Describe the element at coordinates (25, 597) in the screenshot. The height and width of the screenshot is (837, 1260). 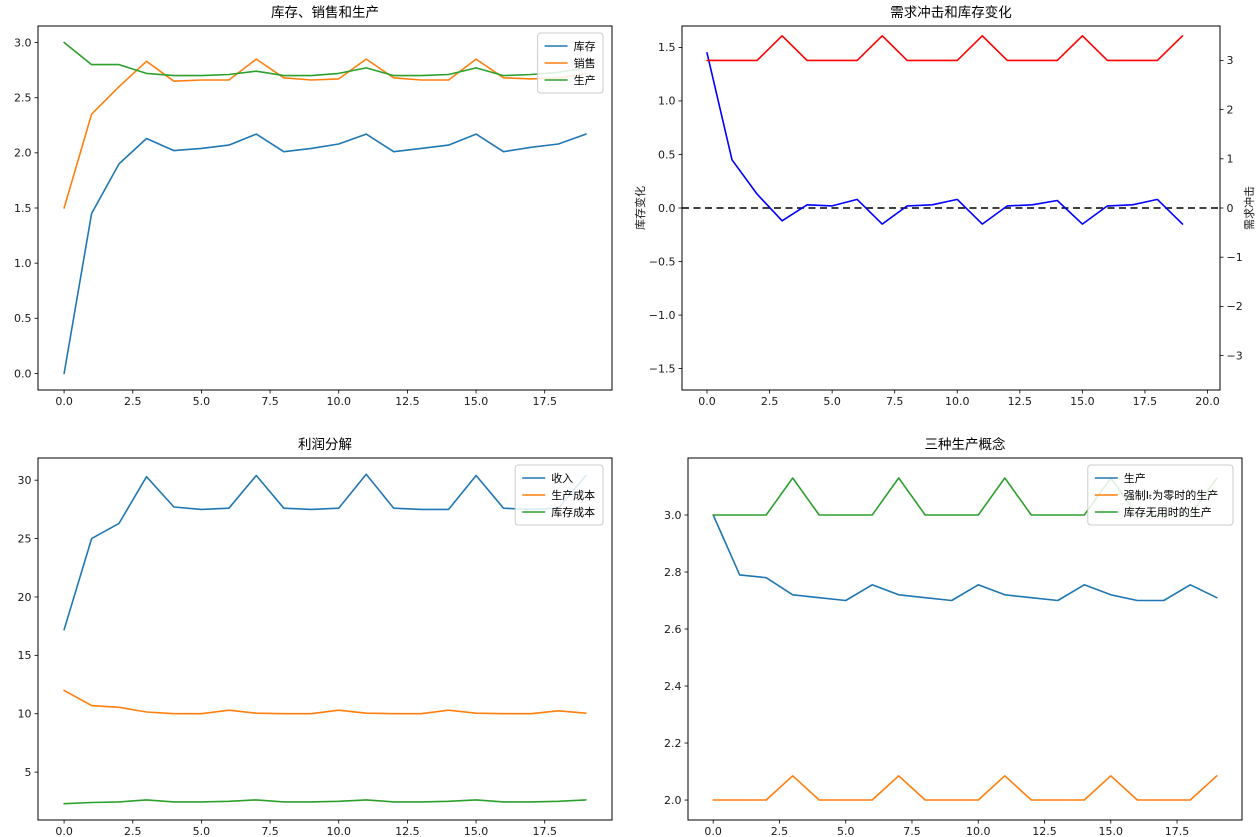
I see `y-tick-label: 20` at that location.